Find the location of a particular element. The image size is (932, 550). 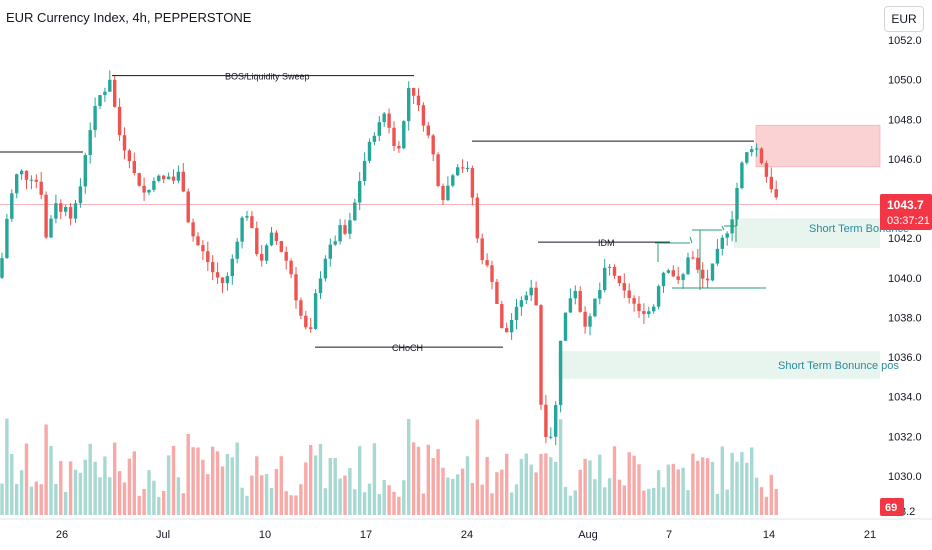

supply-zone is located at coordinates (818, 146).